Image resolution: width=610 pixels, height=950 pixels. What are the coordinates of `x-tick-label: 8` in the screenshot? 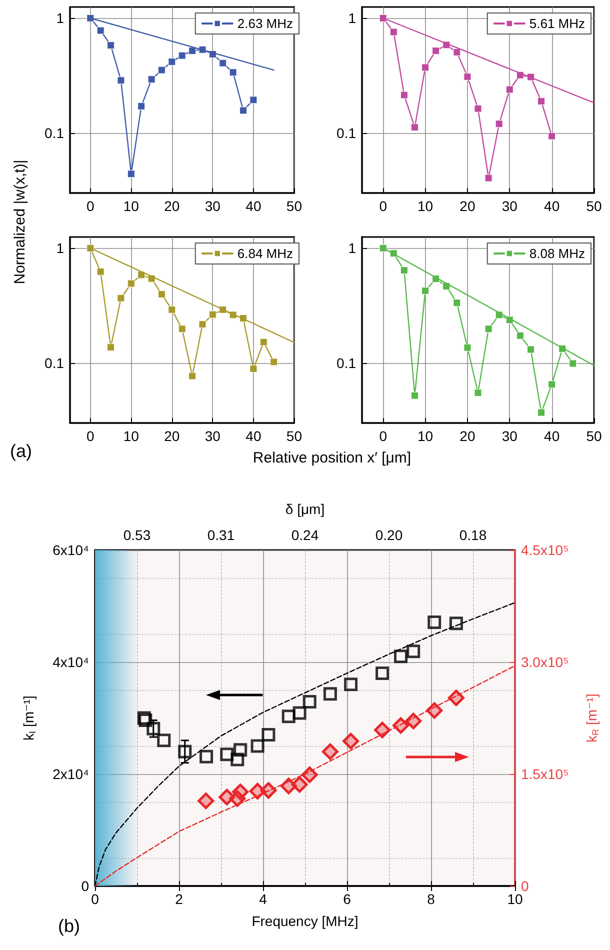 It's located at (431, 899).